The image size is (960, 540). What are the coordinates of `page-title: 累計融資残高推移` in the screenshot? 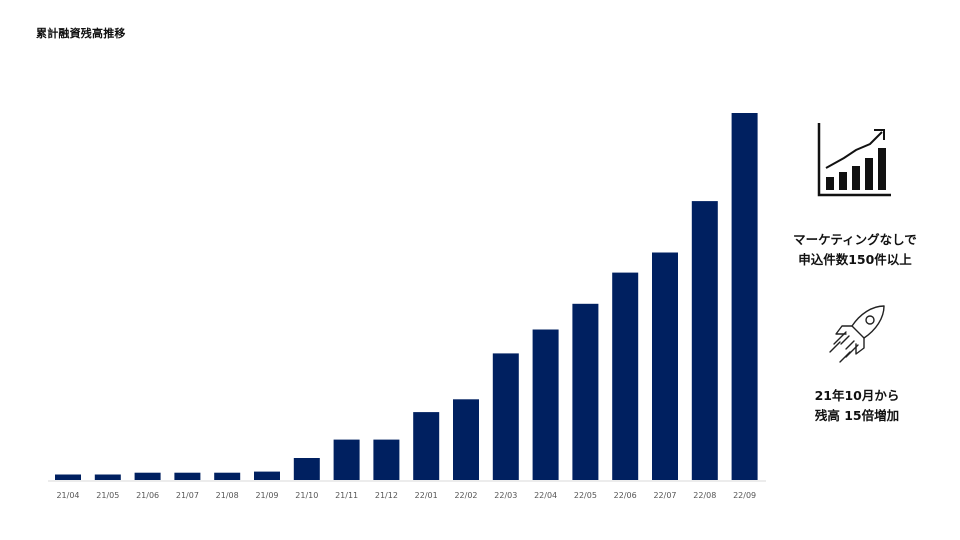 It's located at (81, 33).